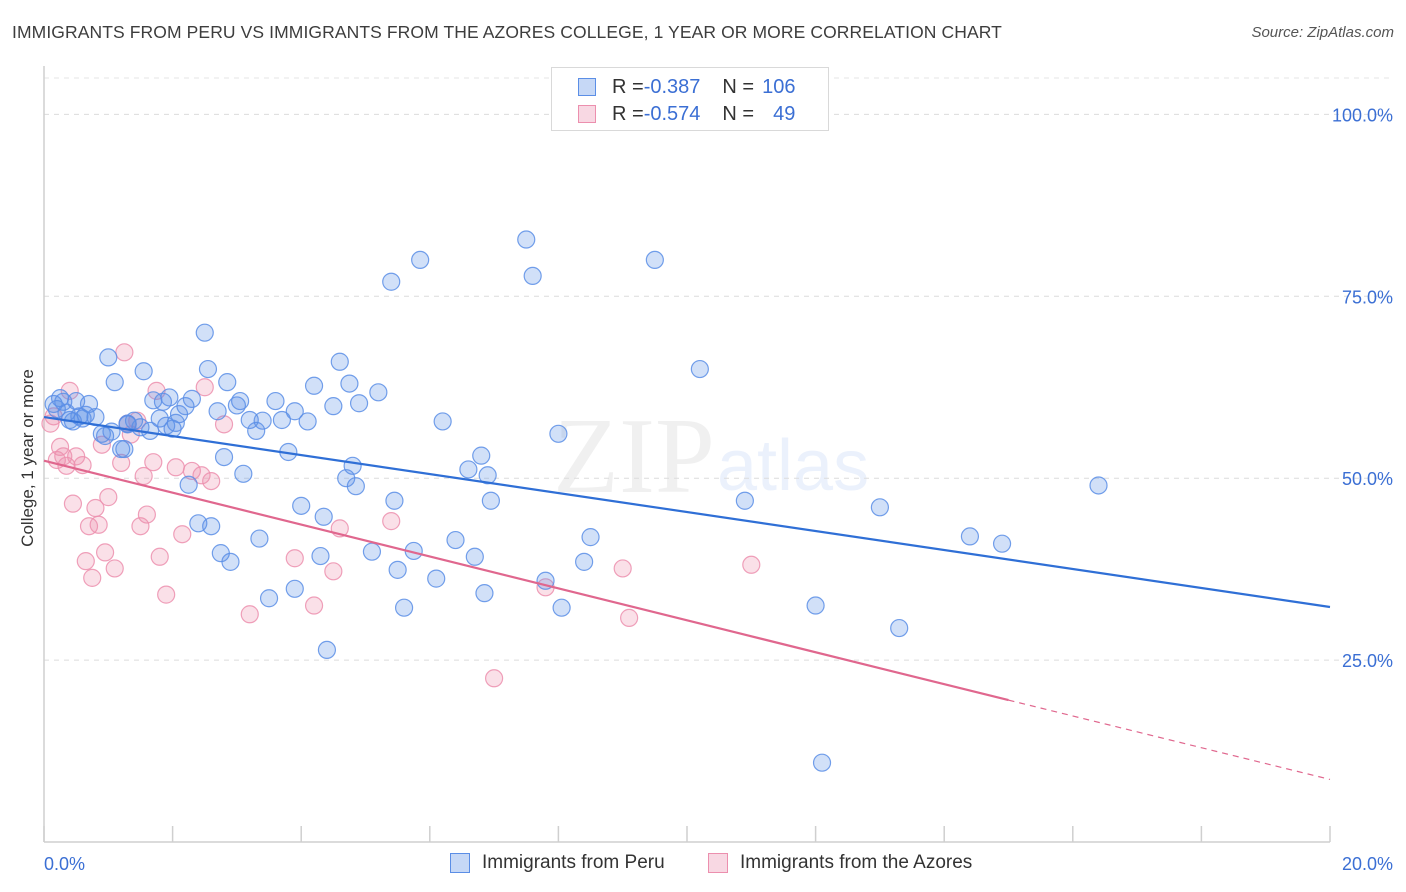  I want to click on stats-row-azores: R = -0.574 N = 49, so click(686, 114).